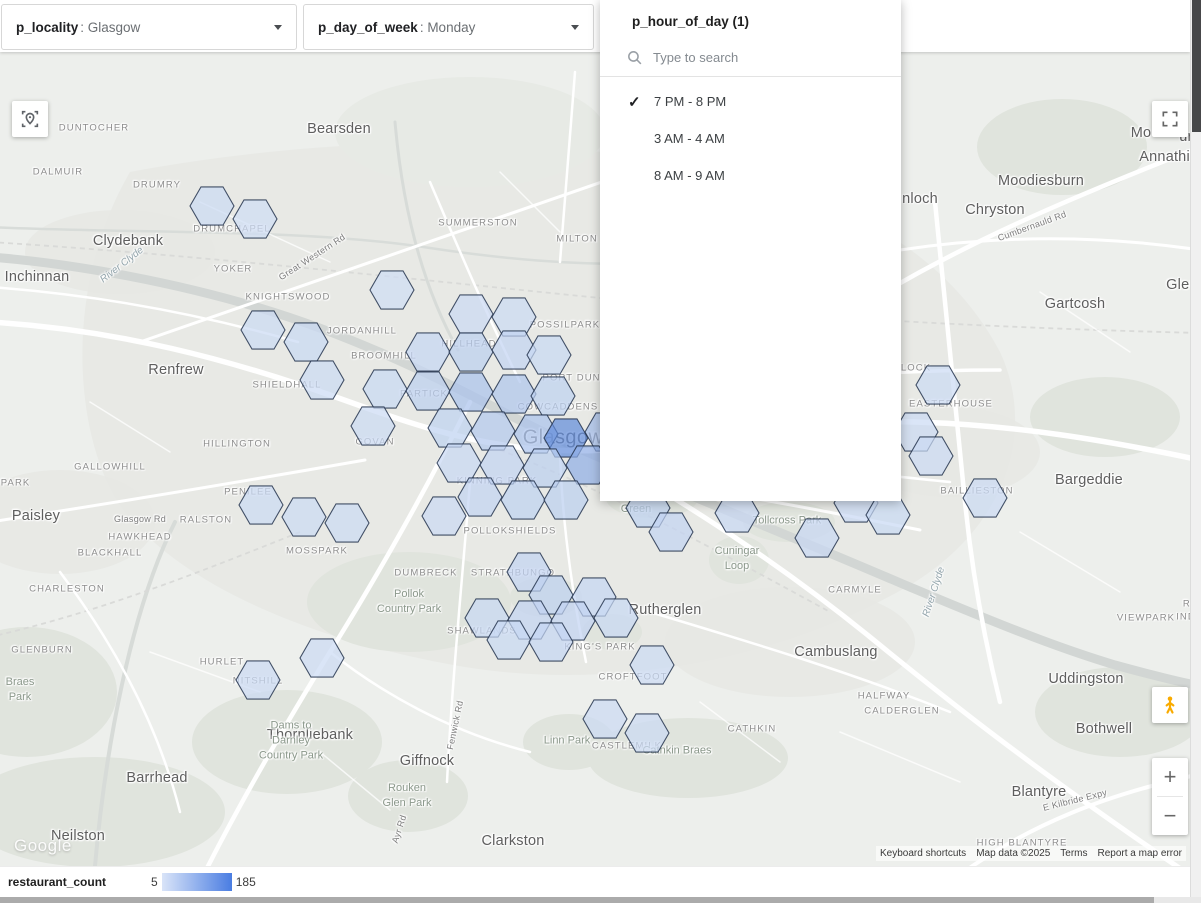  I want to click on scrollbar-corner, so click(1195, 900).